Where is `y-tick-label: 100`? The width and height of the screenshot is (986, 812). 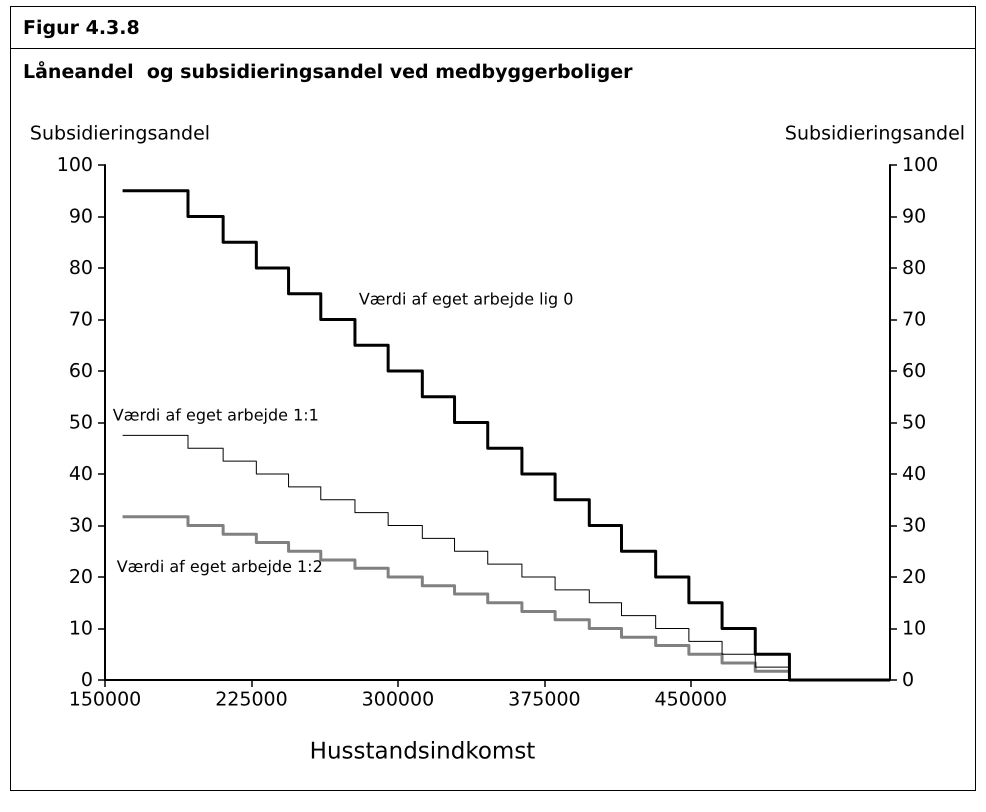
y-tick-label: 100 is located at coordinates (74, 165).